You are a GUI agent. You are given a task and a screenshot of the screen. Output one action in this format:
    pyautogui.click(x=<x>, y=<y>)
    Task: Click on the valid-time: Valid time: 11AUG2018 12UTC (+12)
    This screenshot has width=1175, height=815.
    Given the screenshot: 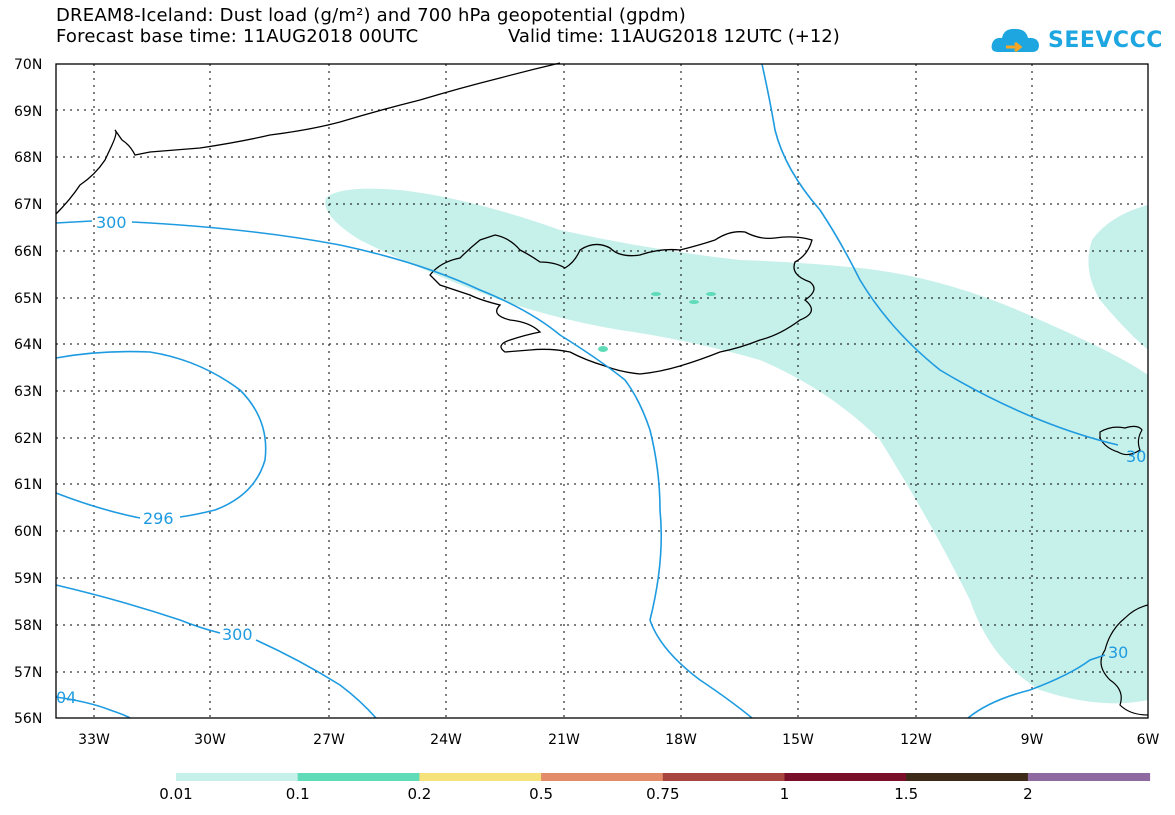 What is the action you would take?
    pyautogui.click(x=674, y=36)
    